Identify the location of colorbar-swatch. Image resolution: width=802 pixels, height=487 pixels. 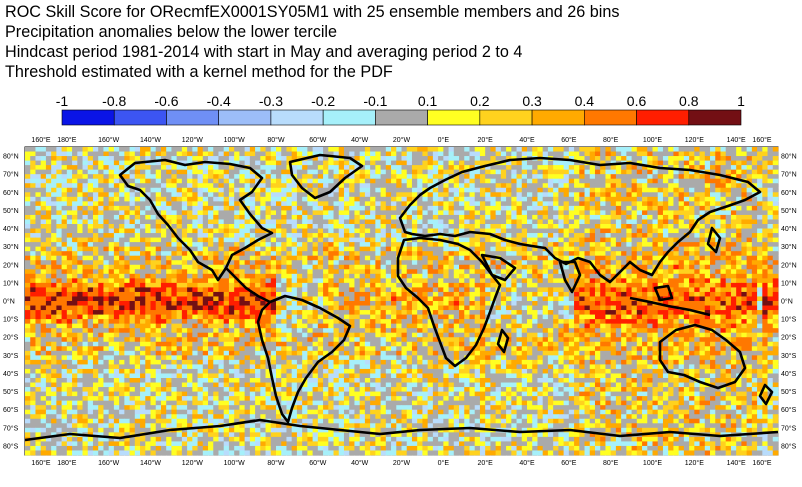
(558, 117).